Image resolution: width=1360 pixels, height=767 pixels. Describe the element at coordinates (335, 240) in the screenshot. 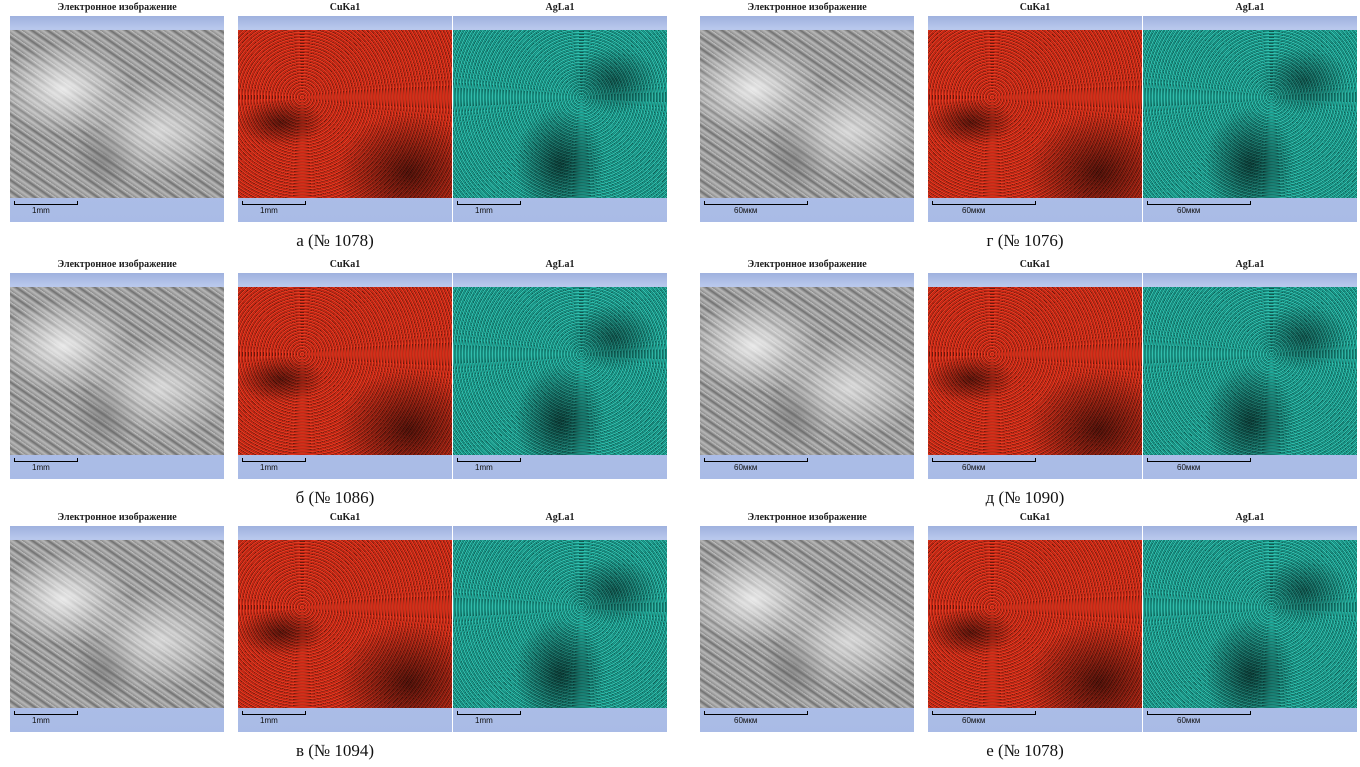

I see `figure-caption: а (№ 1078)` at that location.